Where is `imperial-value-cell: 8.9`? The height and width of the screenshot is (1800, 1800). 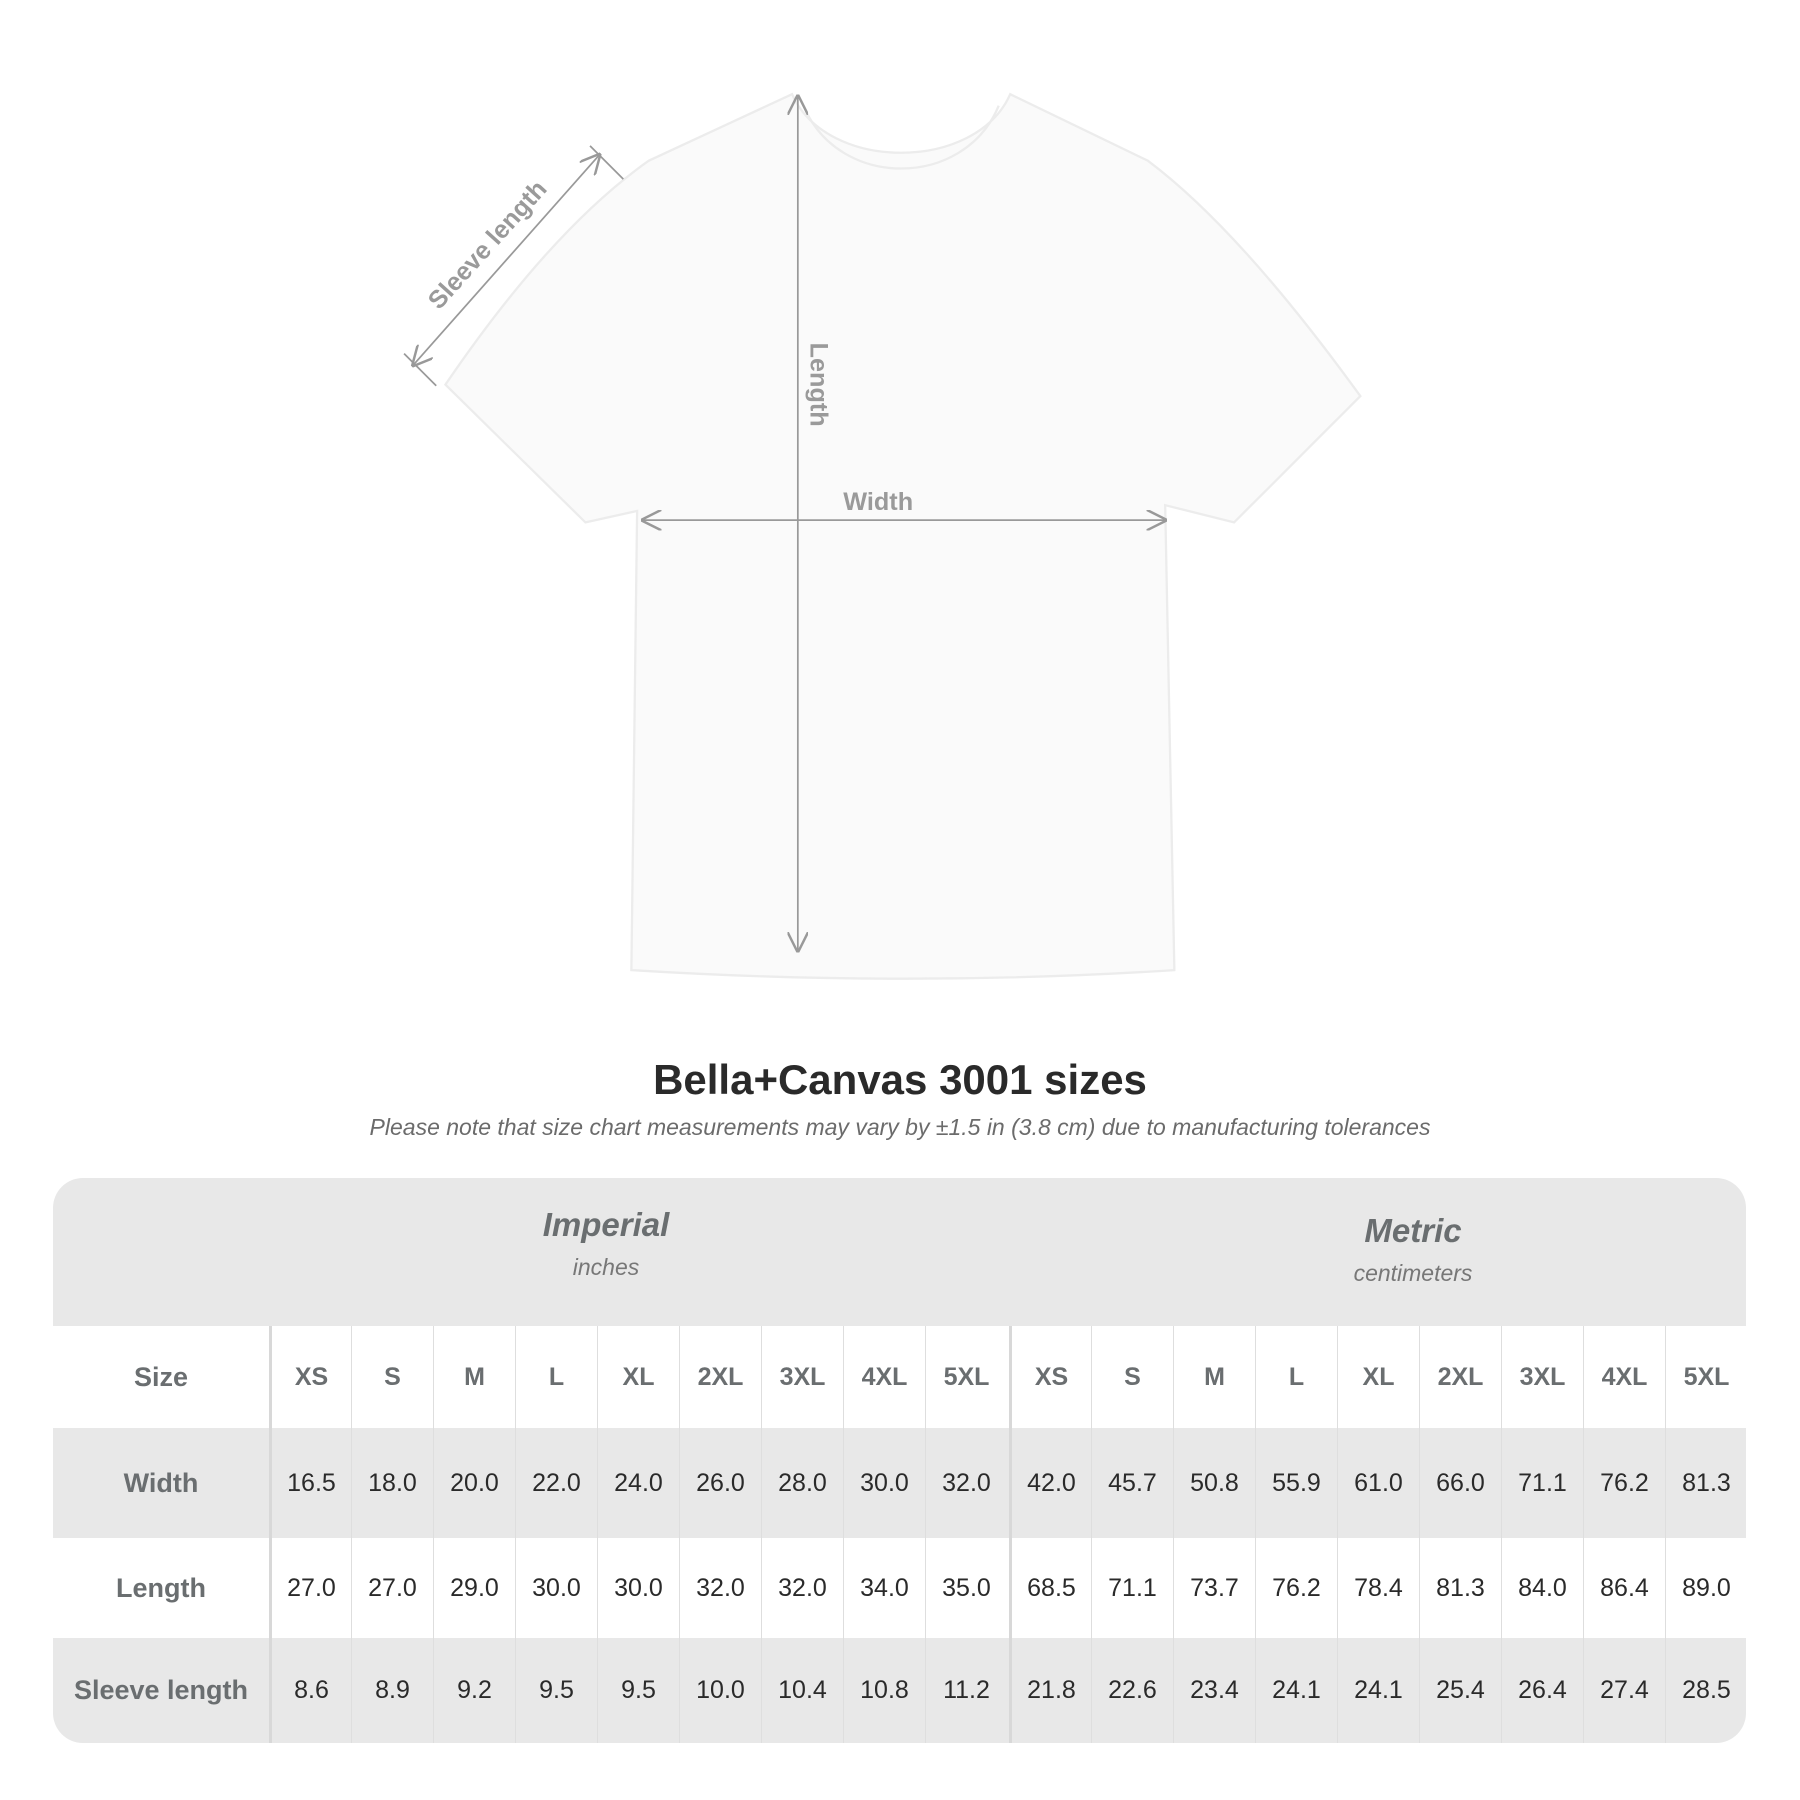 imperial-value-cell: 8.9 is located at coordinates (392, 1690).